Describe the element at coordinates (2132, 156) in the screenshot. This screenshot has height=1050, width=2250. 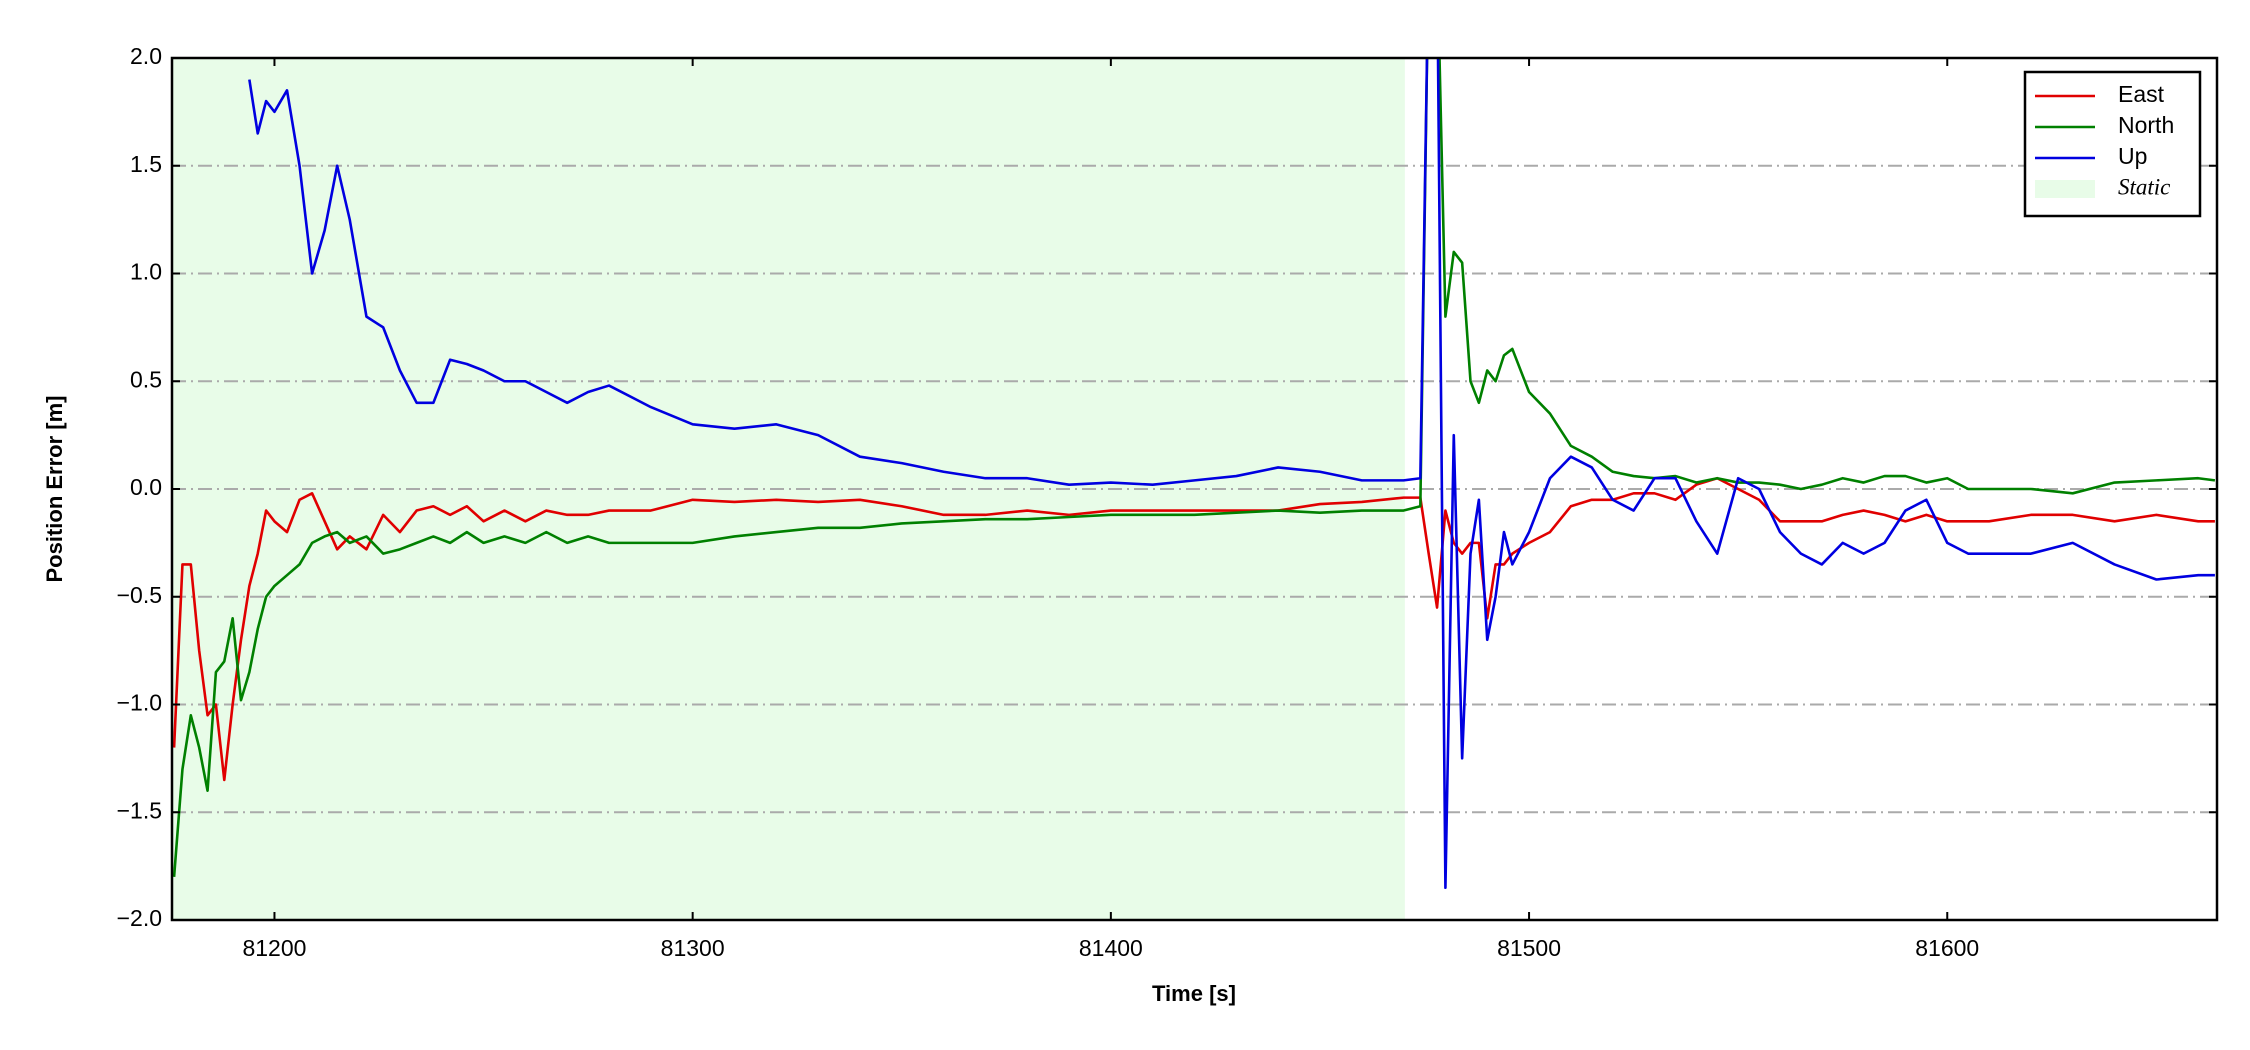
I see `legend-label: Up` at that location.